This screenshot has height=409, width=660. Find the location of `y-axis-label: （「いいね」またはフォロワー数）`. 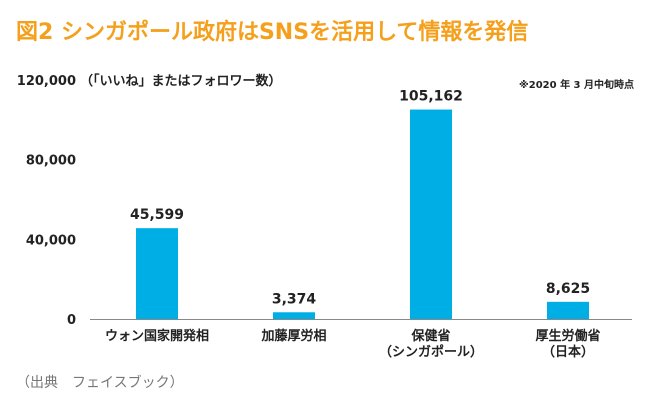

y-axis-label: （「いいね」またはフォロワー数） is located at coordinates (181, 81).